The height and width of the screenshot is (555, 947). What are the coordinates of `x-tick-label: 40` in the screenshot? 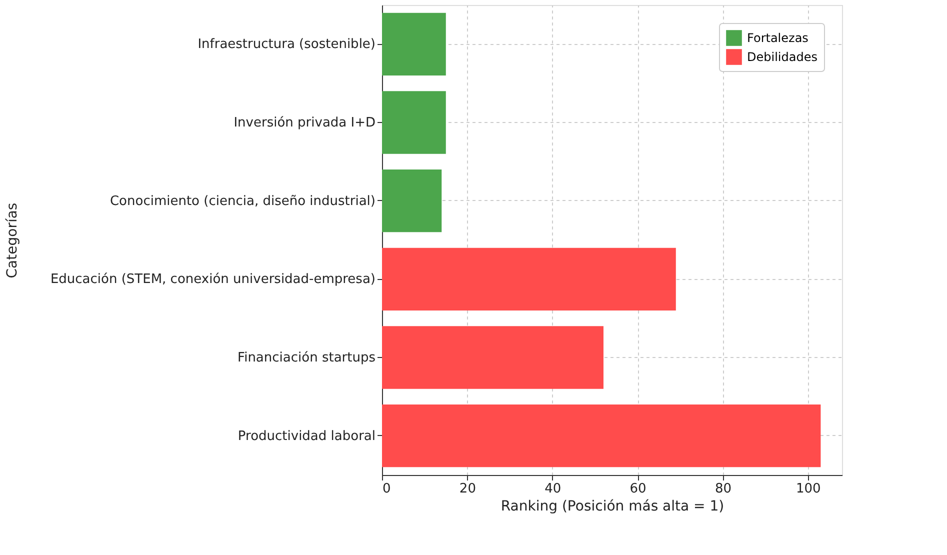 It's located at (553, 489).